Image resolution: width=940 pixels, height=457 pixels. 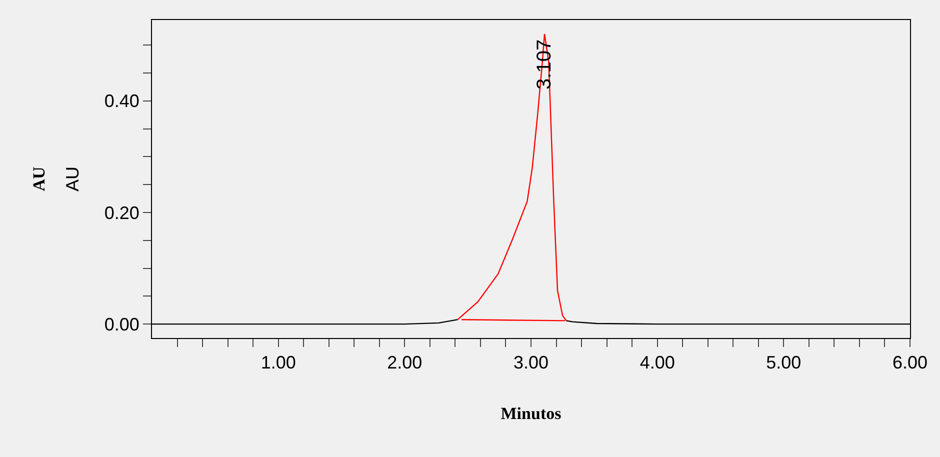 I want to click on x-tick-label: 3.00, so click(x=531, y=362).